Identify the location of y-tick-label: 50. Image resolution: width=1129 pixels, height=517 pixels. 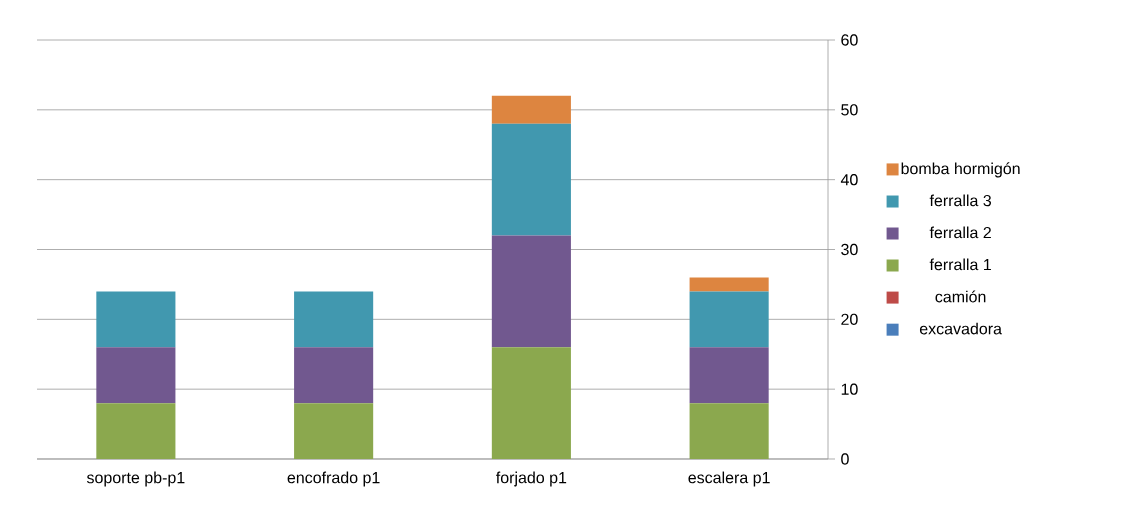
(849, 110).